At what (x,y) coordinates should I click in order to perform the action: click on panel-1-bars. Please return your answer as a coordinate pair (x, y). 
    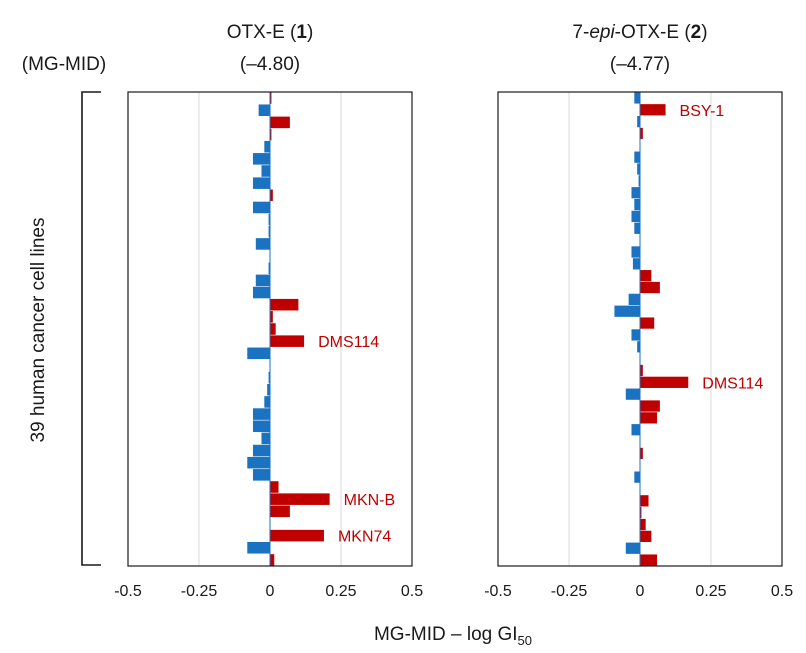
    Looking at the image, I should click on (288, 328).